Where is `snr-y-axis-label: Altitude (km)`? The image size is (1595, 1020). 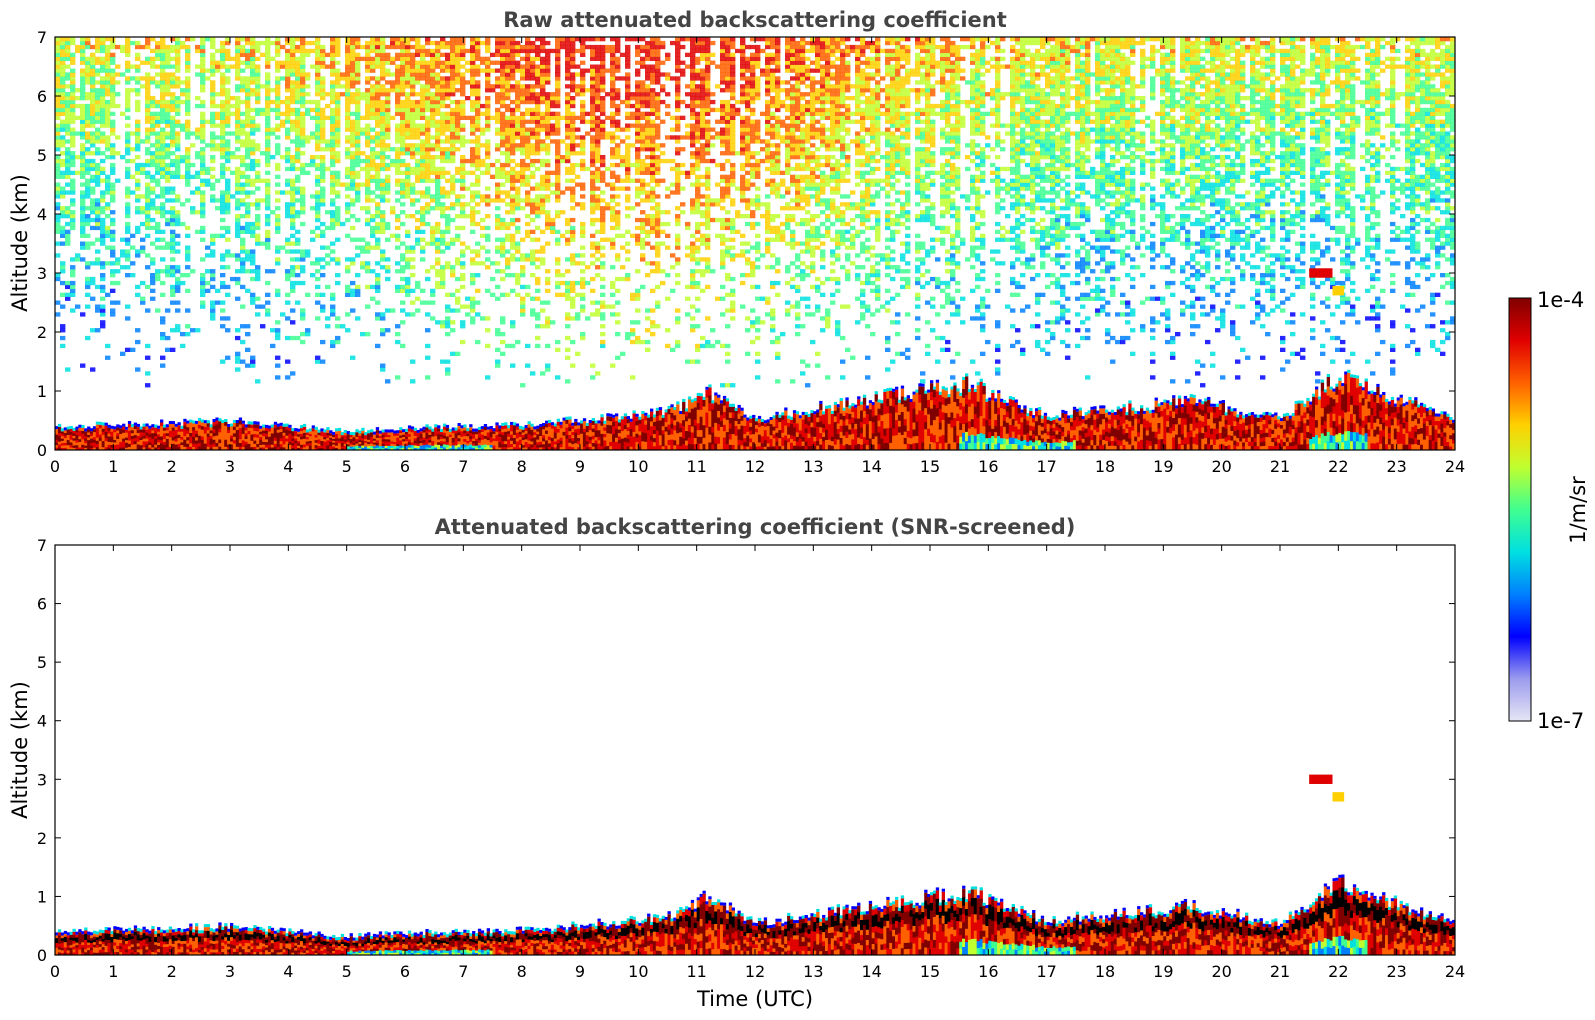
snr-y-axis-label: Altitude (km) is located at coordinates (20, 750).